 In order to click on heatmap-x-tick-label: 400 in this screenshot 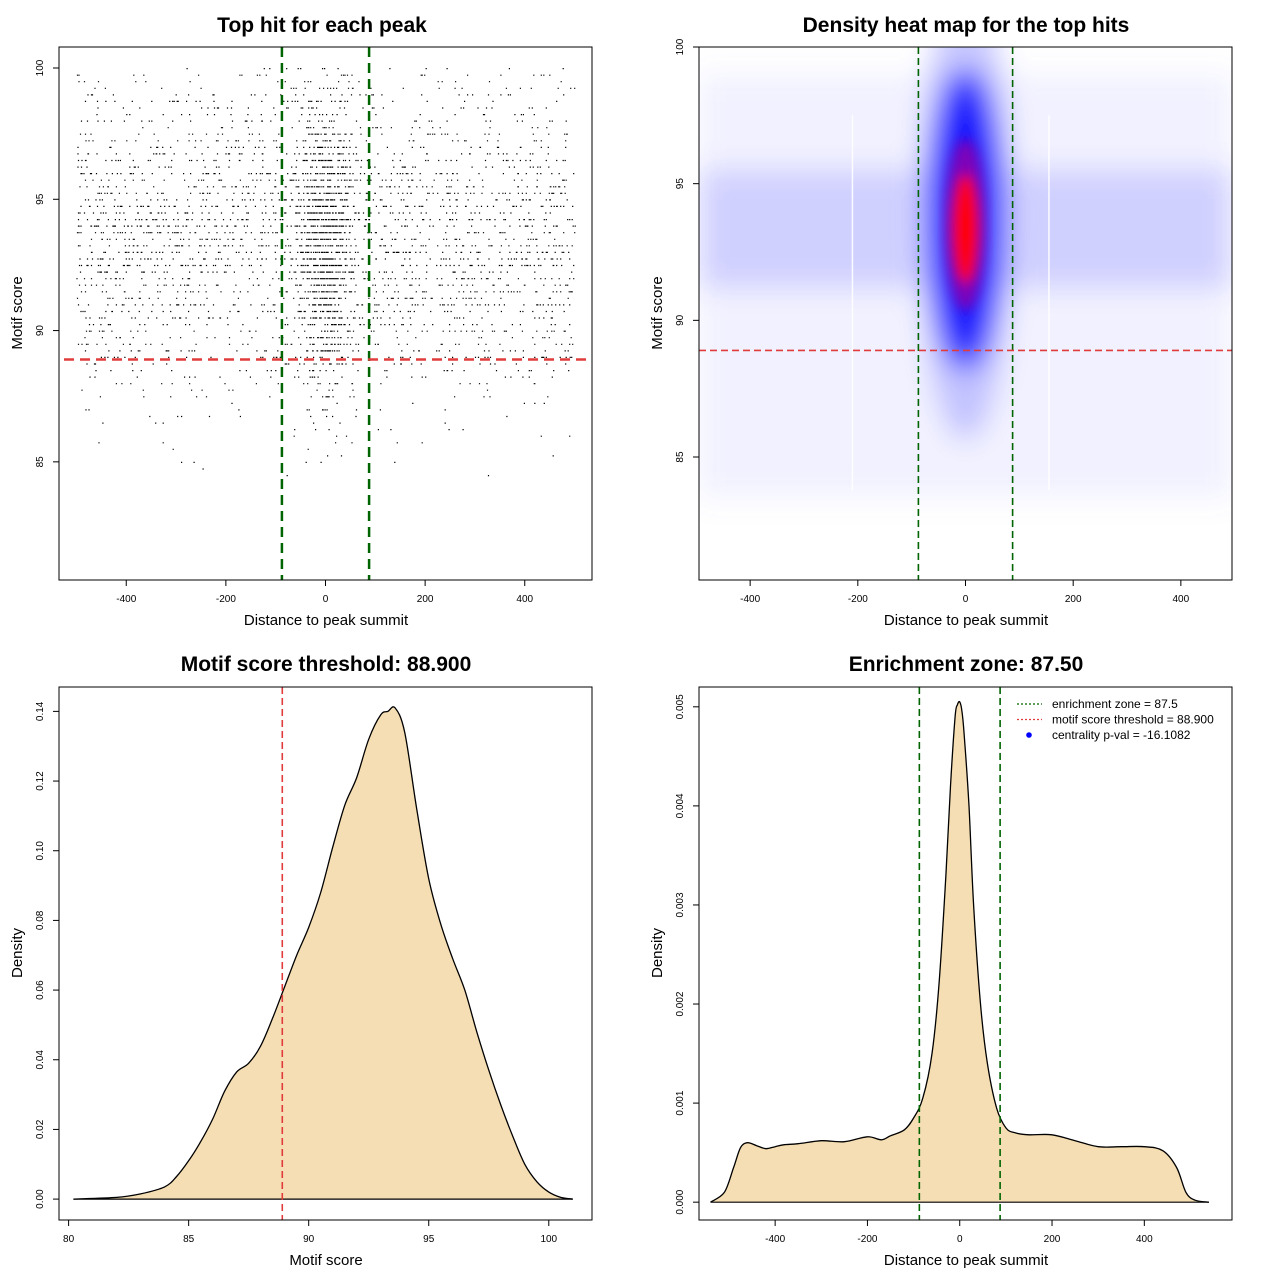, I will do `click(1181, 599)`.